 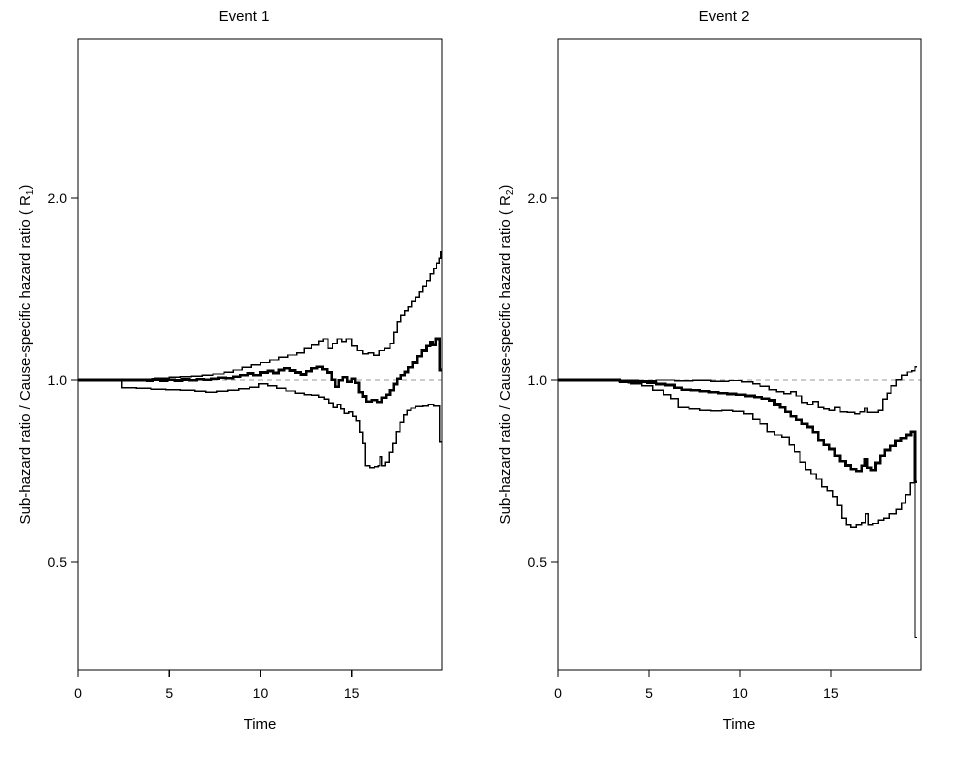 What do you see at coordinates (244, 16) in the screenshot?
I see `panel-title: Event 1` at bounding box center [244, 16].